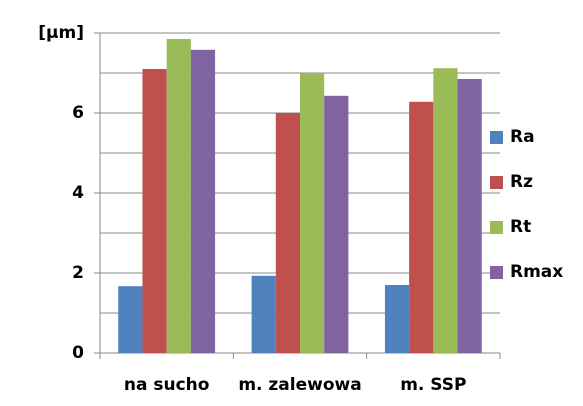 Image resolution: width=583 pixels, height=406 pixels. What do you see at coordinates (61, 33) in the screenshot?
I see `y-tick-label: [µm]` at bounding box center [61, 33].